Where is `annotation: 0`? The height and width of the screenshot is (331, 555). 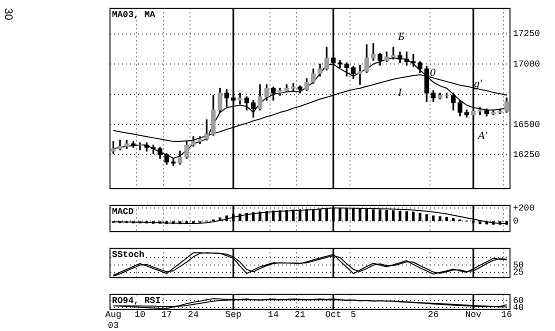 annotation: 0 is located at coordinates (433, 73).